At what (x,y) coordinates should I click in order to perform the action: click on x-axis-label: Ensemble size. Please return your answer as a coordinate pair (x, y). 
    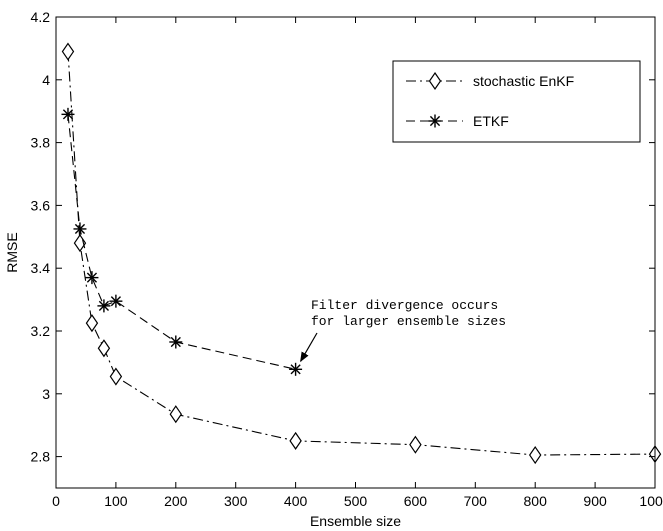
    Looking at the image, I should click on (355, 521).